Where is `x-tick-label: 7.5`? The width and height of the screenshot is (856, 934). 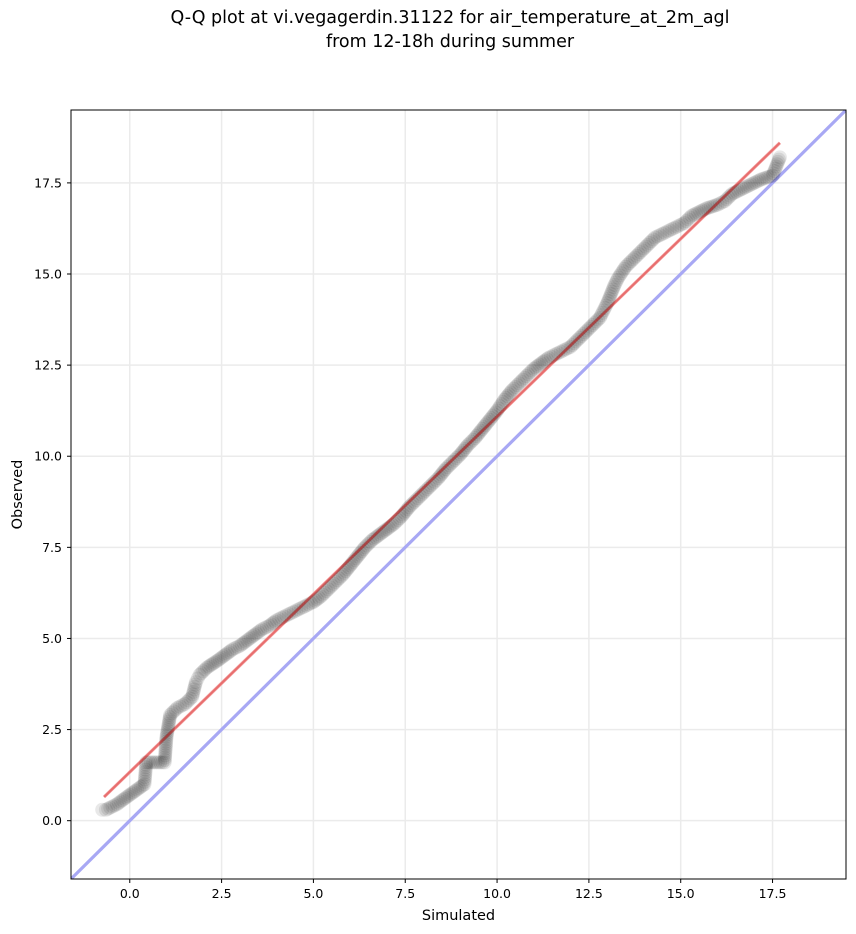
x-tick-label: 7.5 is located at coordinates (405, 893).